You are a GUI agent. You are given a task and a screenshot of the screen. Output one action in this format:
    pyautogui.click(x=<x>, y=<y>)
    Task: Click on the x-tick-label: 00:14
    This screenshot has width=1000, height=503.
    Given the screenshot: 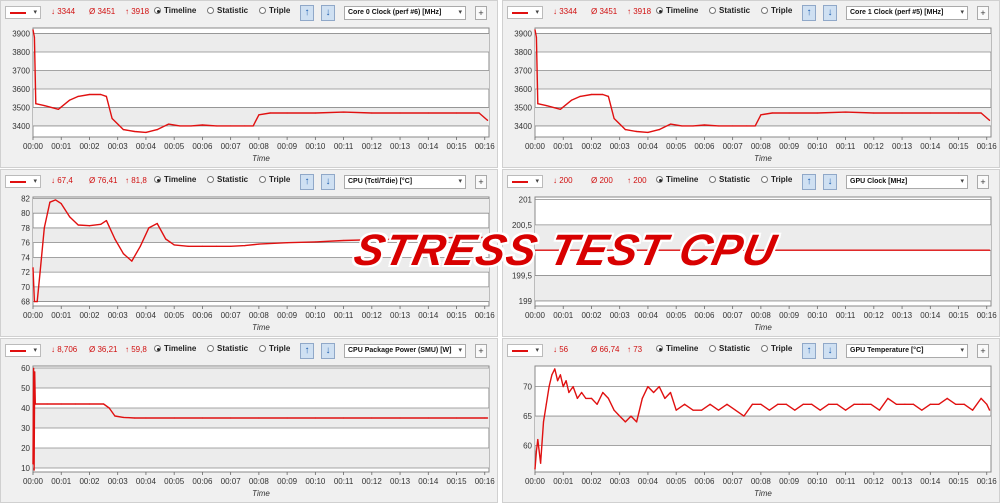 What is the action you would take?
    pyautogui.click(x=428, y=146)
    